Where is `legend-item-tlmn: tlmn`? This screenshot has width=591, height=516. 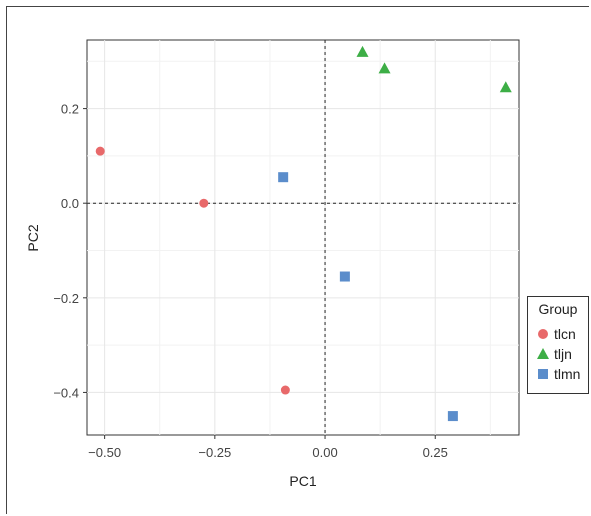 legend-item-tlmn: tlmn is located at coordinates (558, 374).